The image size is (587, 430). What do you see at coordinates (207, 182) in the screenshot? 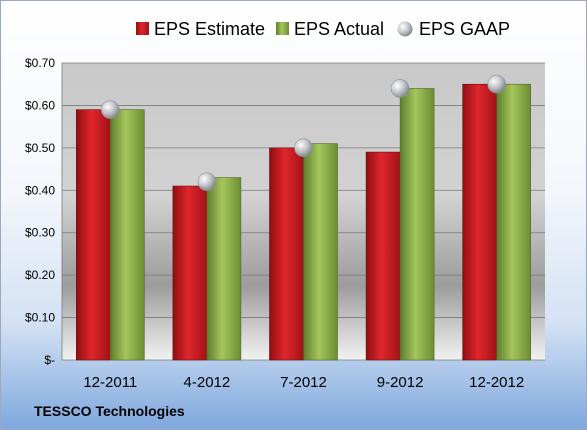
I see `marker-eps-gaap-4-2012` at bounding box center [207, 182].